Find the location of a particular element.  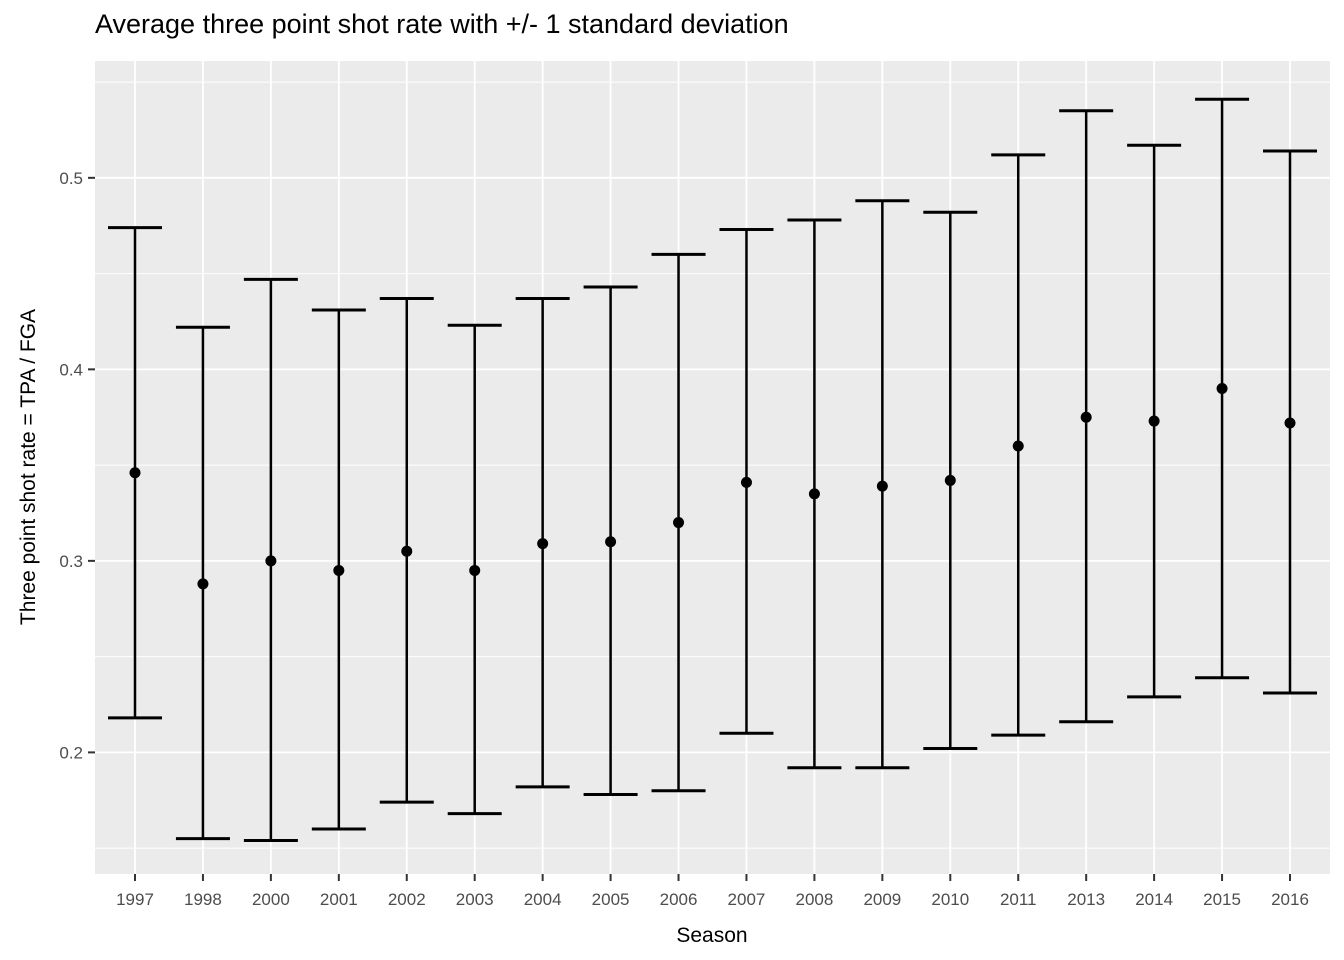

x-tick-label: 2014 is located at coordinates (1154, 899).